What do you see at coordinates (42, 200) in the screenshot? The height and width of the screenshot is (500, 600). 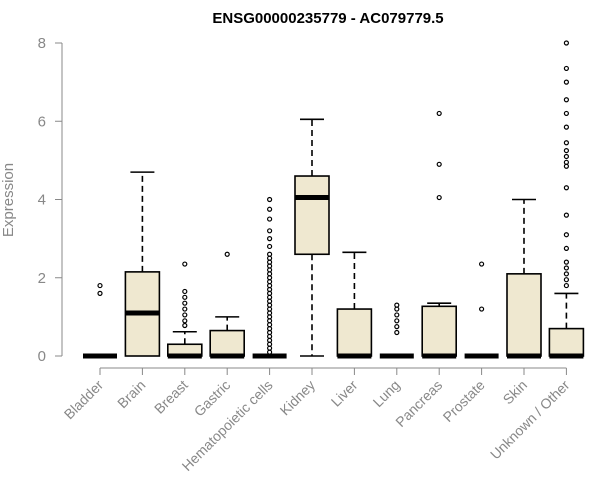 I see `y-tick-label: 4` at bounding box center [42, 200].